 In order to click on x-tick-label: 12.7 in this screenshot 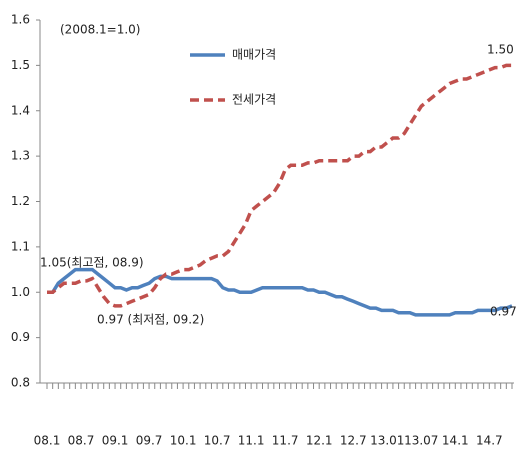, I will do `click(353, 441)`.